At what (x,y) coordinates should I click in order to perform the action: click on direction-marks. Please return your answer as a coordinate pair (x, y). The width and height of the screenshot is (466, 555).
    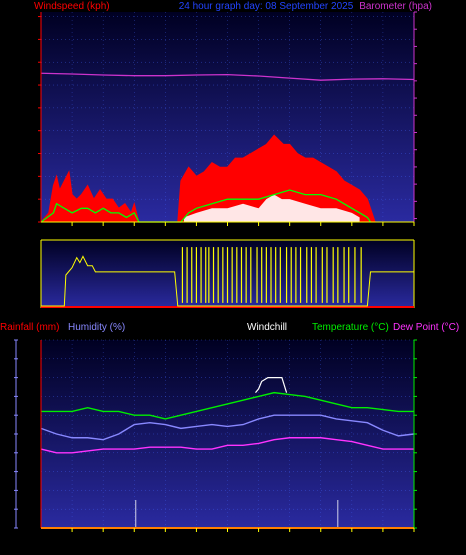
    Looking at the image, I should click on (227, 277).